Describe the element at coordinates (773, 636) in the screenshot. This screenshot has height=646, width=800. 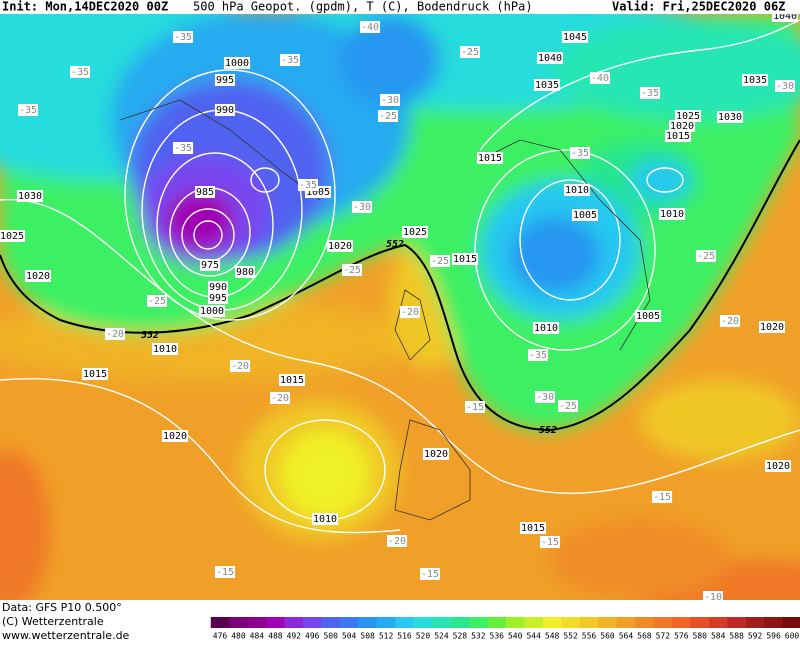
I see `colorbar-label: 596` at that location.